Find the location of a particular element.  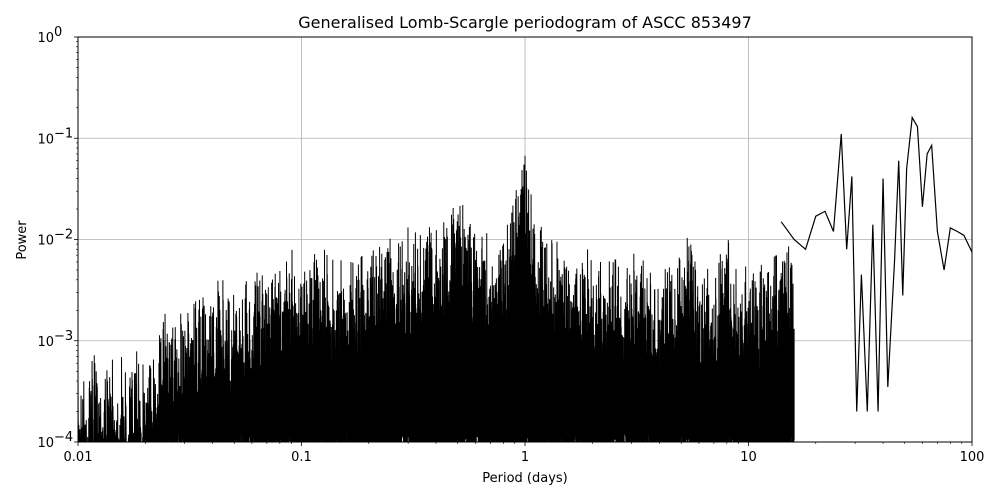

y-tick-exponent: 0 is located at coordinates (58, 32).